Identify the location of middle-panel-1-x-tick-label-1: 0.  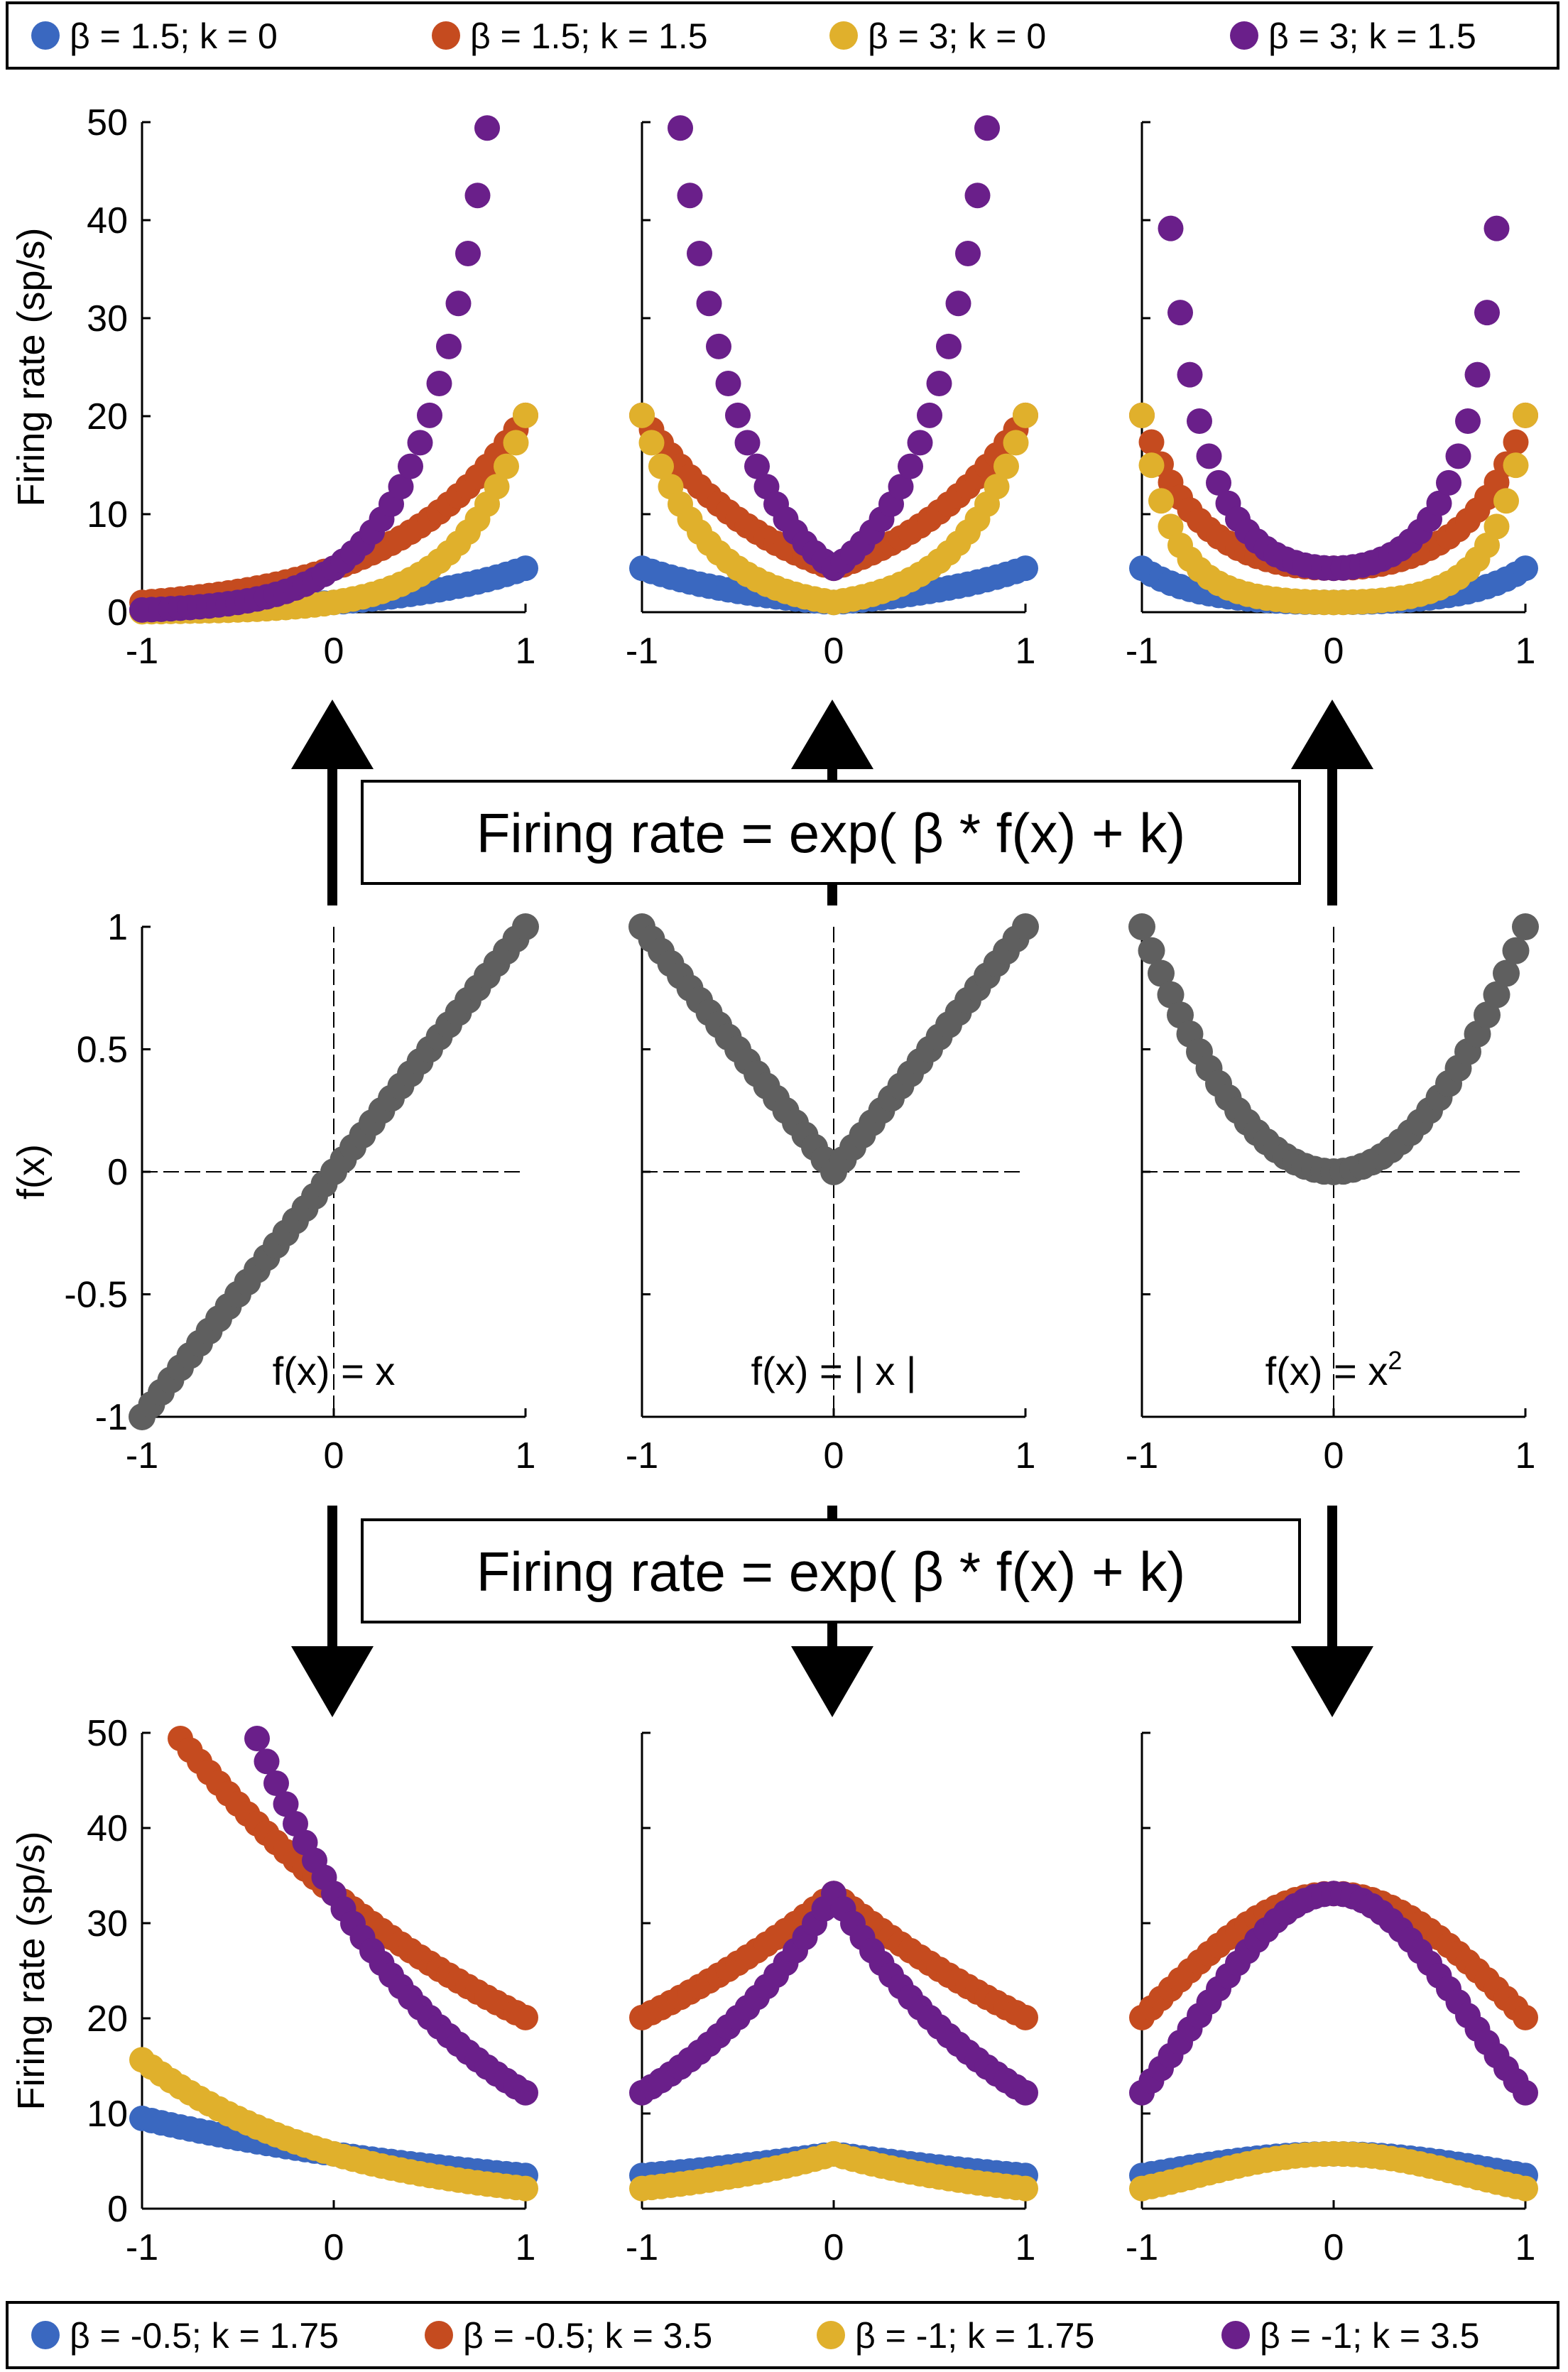
(334, 1455).